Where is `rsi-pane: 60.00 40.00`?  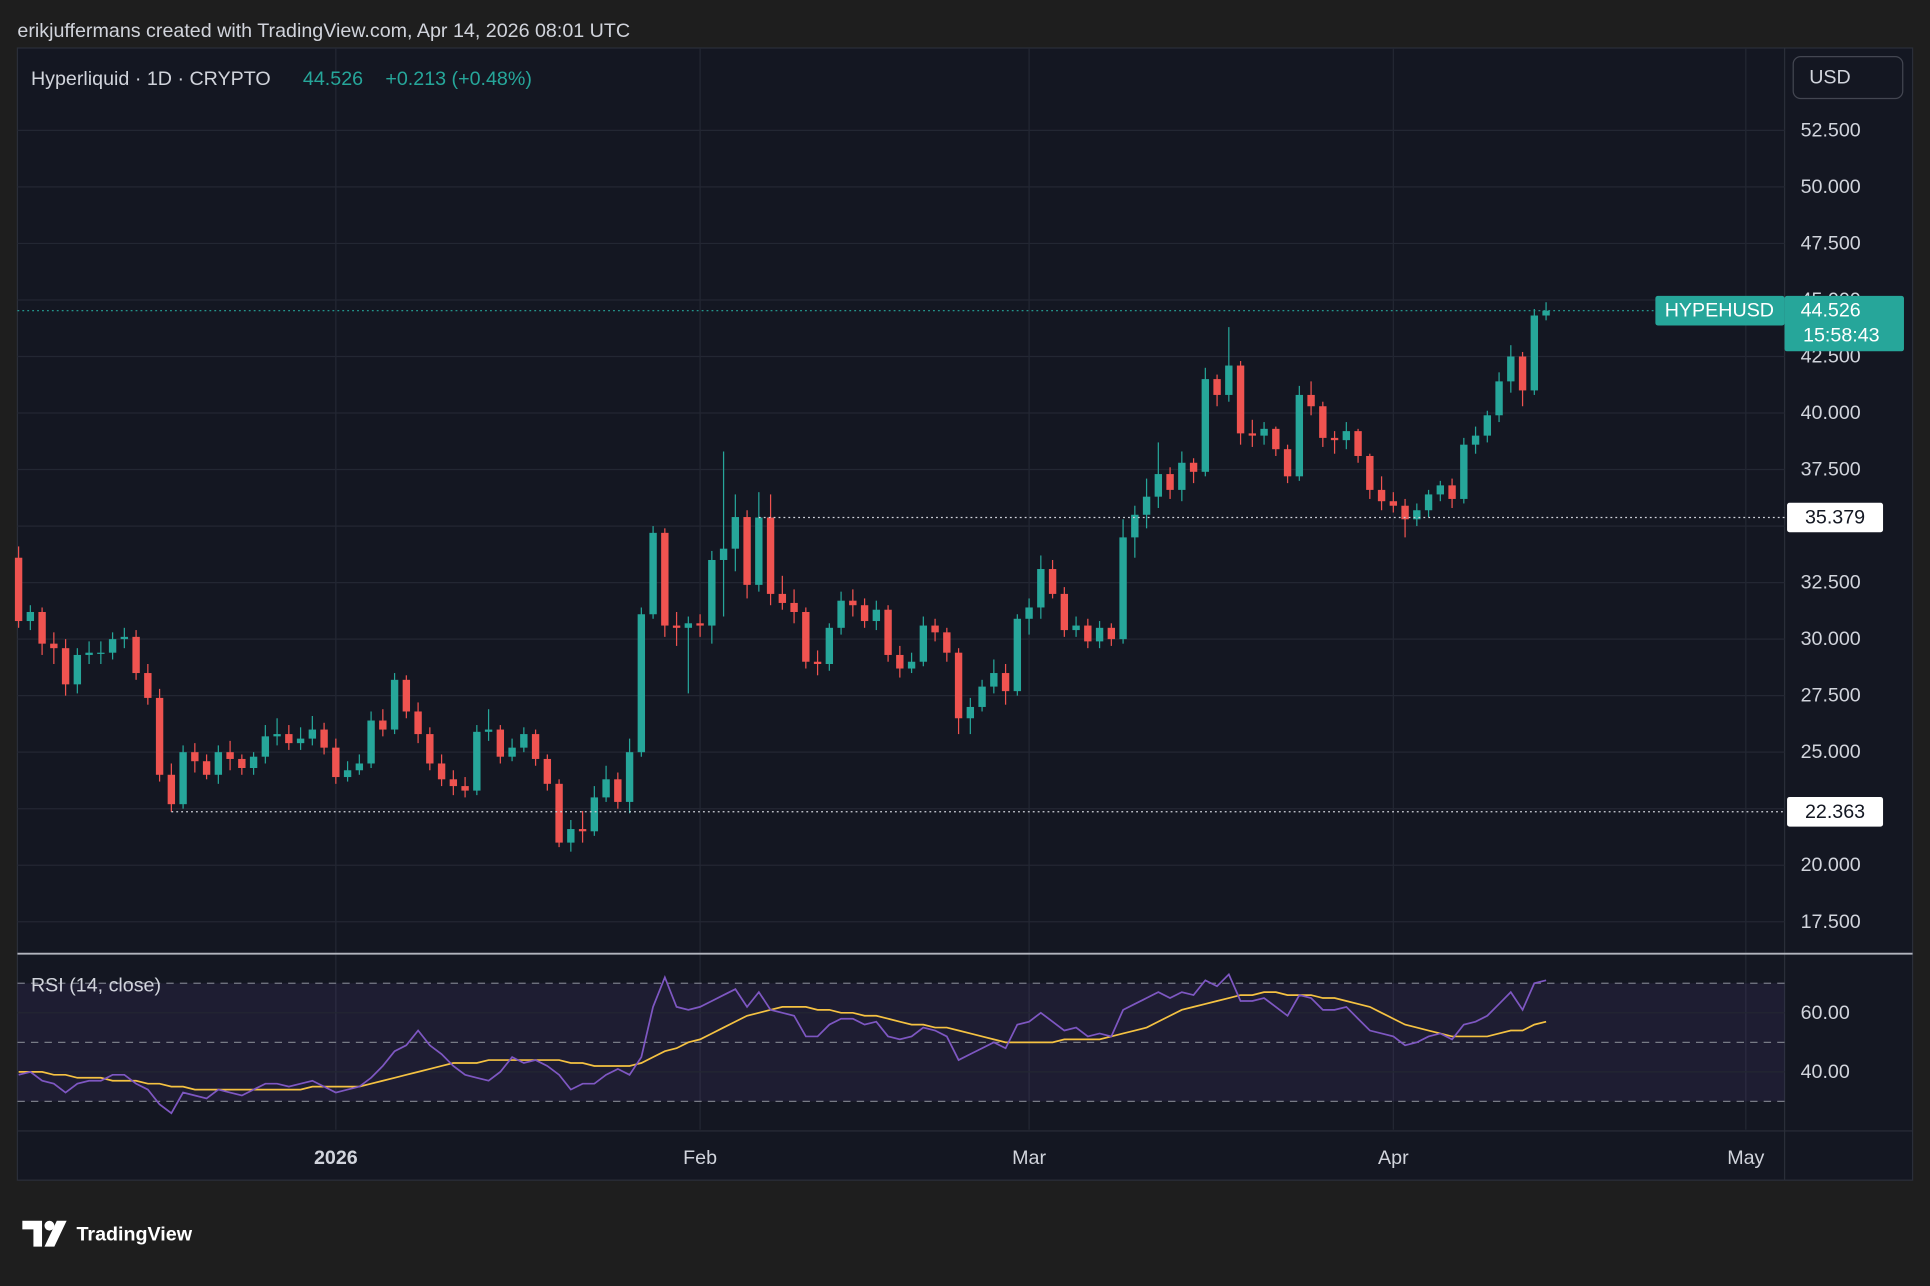 rsi-pane: 60.00 40.00 is located at coordinates (933, 1043).